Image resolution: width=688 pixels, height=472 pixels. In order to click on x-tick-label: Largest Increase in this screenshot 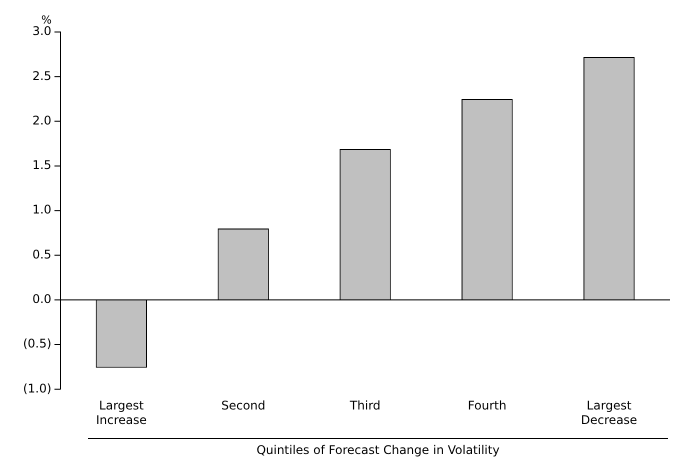, I will do `click(121, 412)`.